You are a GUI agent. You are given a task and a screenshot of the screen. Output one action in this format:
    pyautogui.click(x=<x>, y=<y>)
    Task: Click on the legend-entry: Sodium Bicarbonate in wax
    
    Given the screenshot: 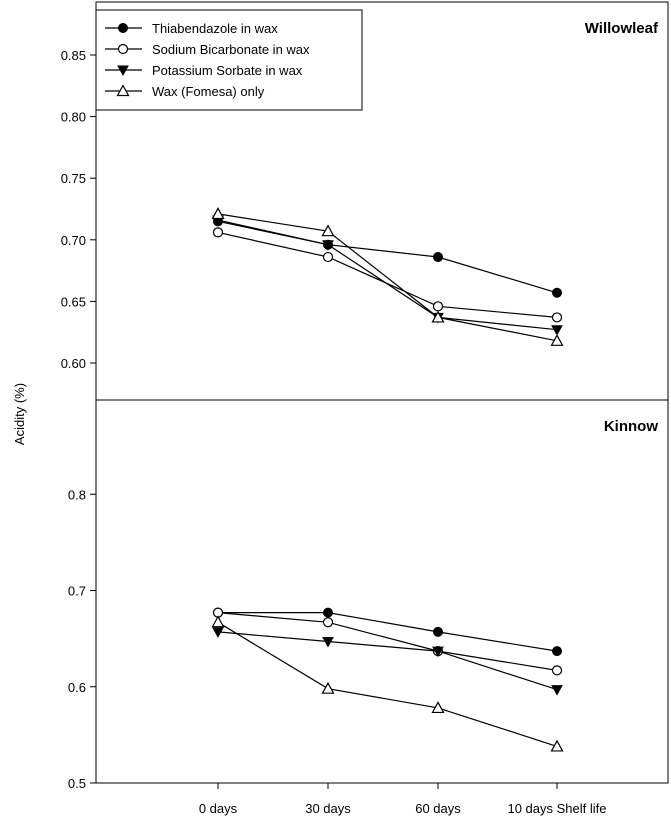 What is the action you would take?
    pyautogui.click(x=207, y=49)
    